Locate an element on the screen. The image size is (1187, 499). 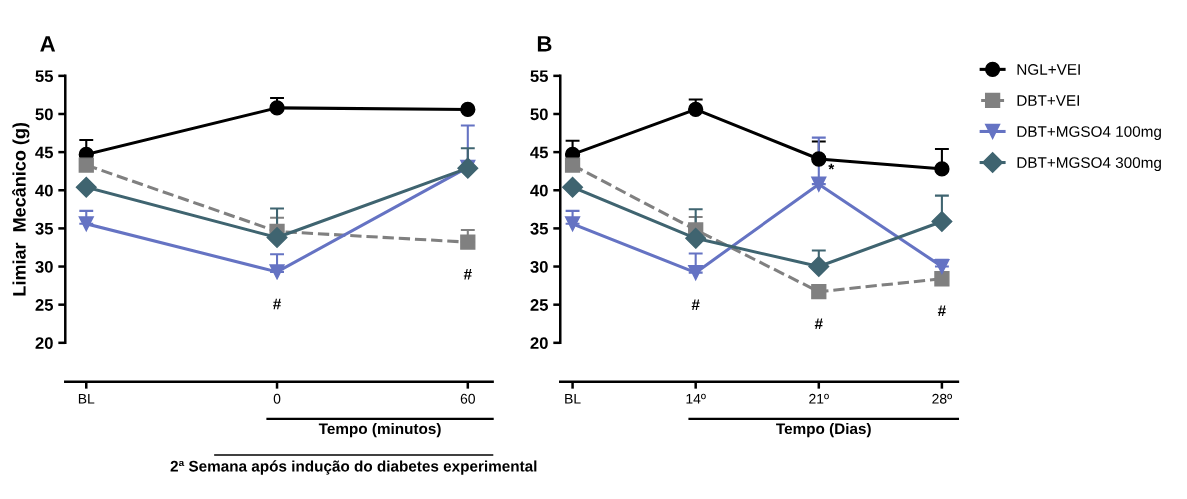
x-tick-label: 14º is located at coordinates (696, 398).